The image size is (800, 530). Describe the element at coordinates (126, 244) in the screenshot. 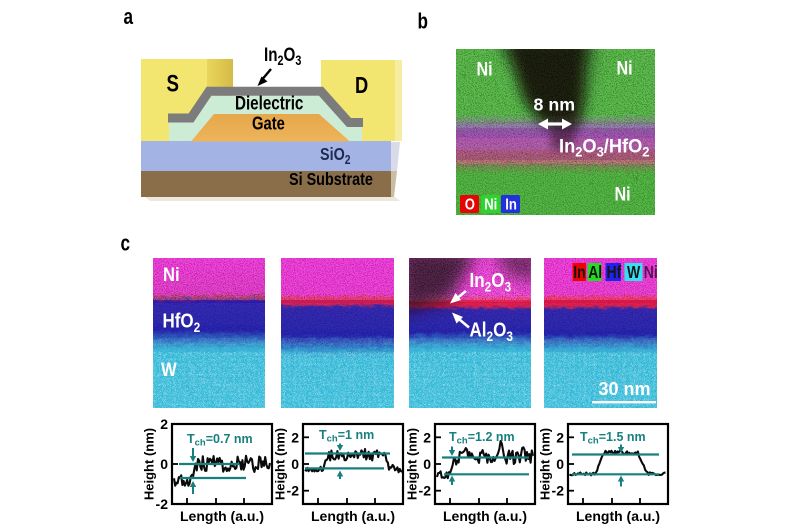

I see `svg-text: c` at that location.